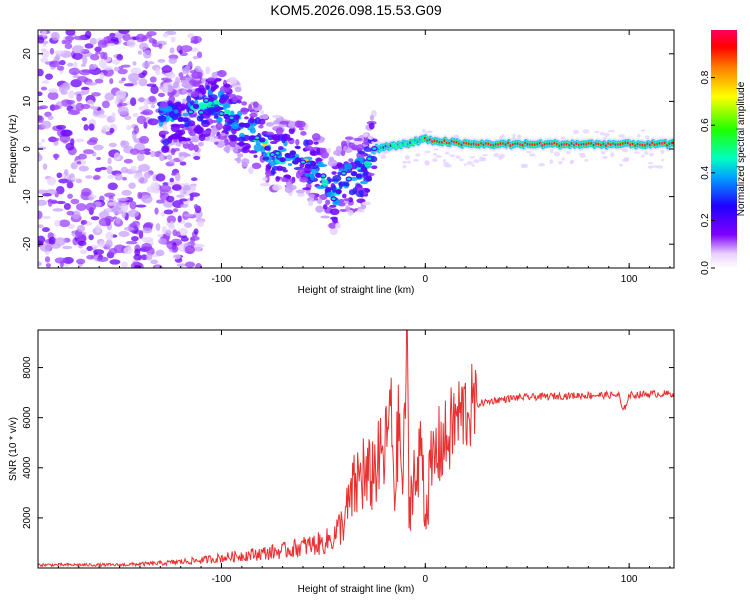 Image resolution: width=750 pixels, height=600 pixels. Describe the element at coordinates (707, 268) in the screenshot. I see `colorbar-tick: 0.0` at that location.